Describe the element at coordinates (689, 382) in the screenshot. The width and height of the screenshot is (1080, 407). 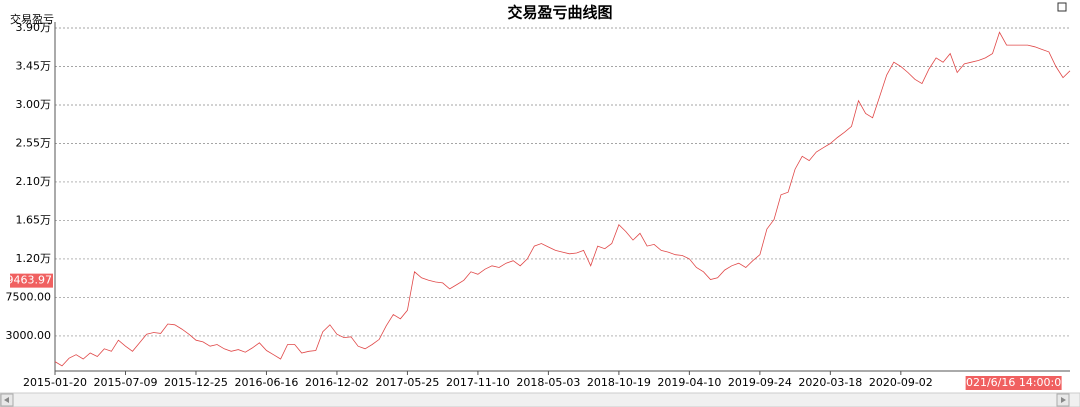
I see `x-tick-label: 2019-04-10` at that location.